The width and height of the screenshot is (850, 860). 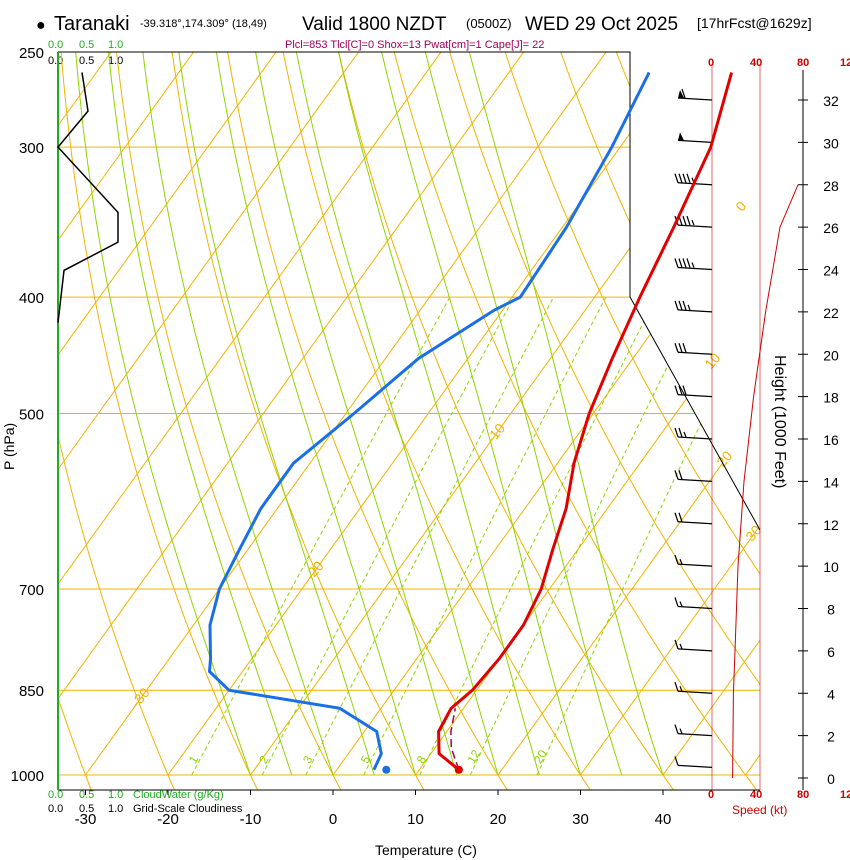 What do you see at coordinates (415, 819) in the screenshot?
I see `x-tick-label: 10` at bounding box center [415, 819].